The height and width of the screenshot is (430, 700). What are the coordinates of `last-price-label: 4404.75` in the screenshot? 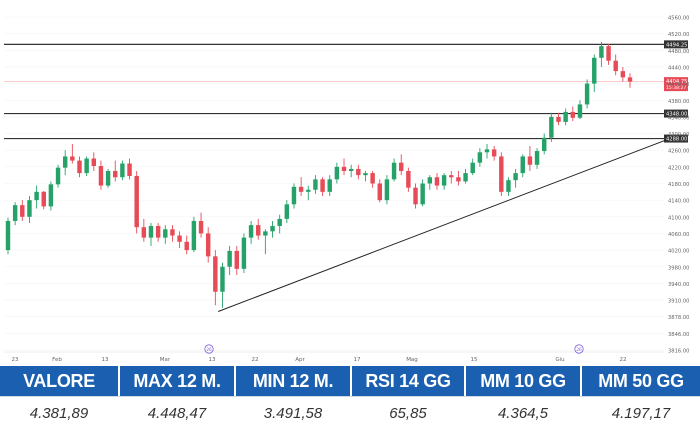 It's located at (676, 82).